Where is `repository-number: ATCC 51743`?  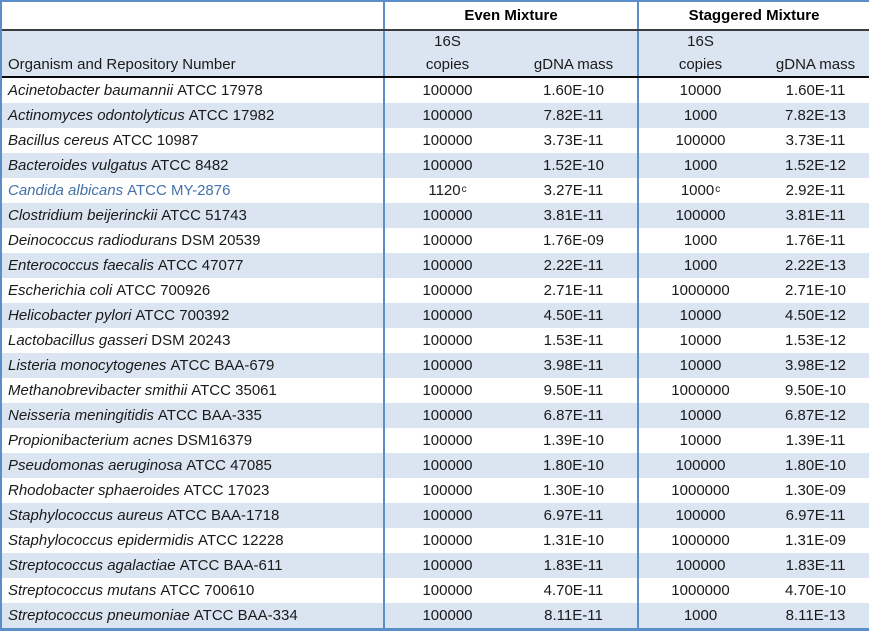 repository-number: ATCC 51743 is located at coordinates (204, 215).